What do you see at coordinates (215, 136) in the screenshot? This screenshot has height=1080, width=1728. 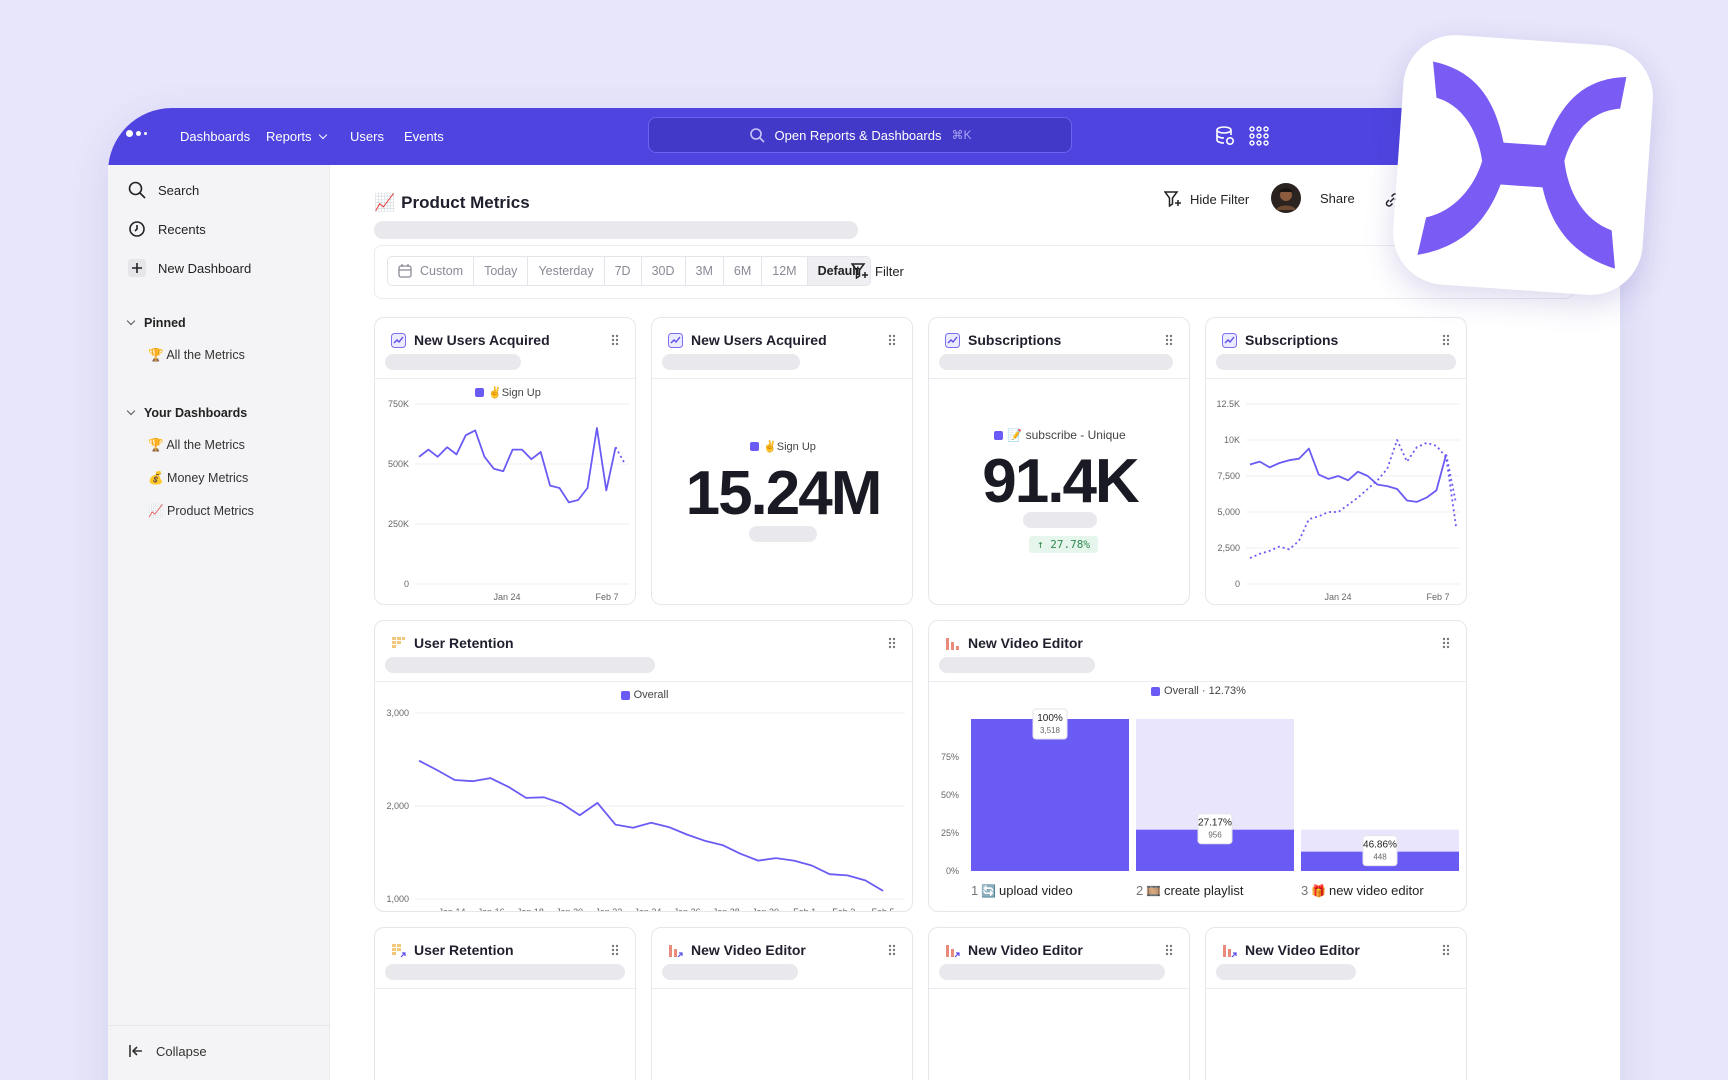 I see `nav-dashboards: Dashboards` at bounding box center [215, 136].